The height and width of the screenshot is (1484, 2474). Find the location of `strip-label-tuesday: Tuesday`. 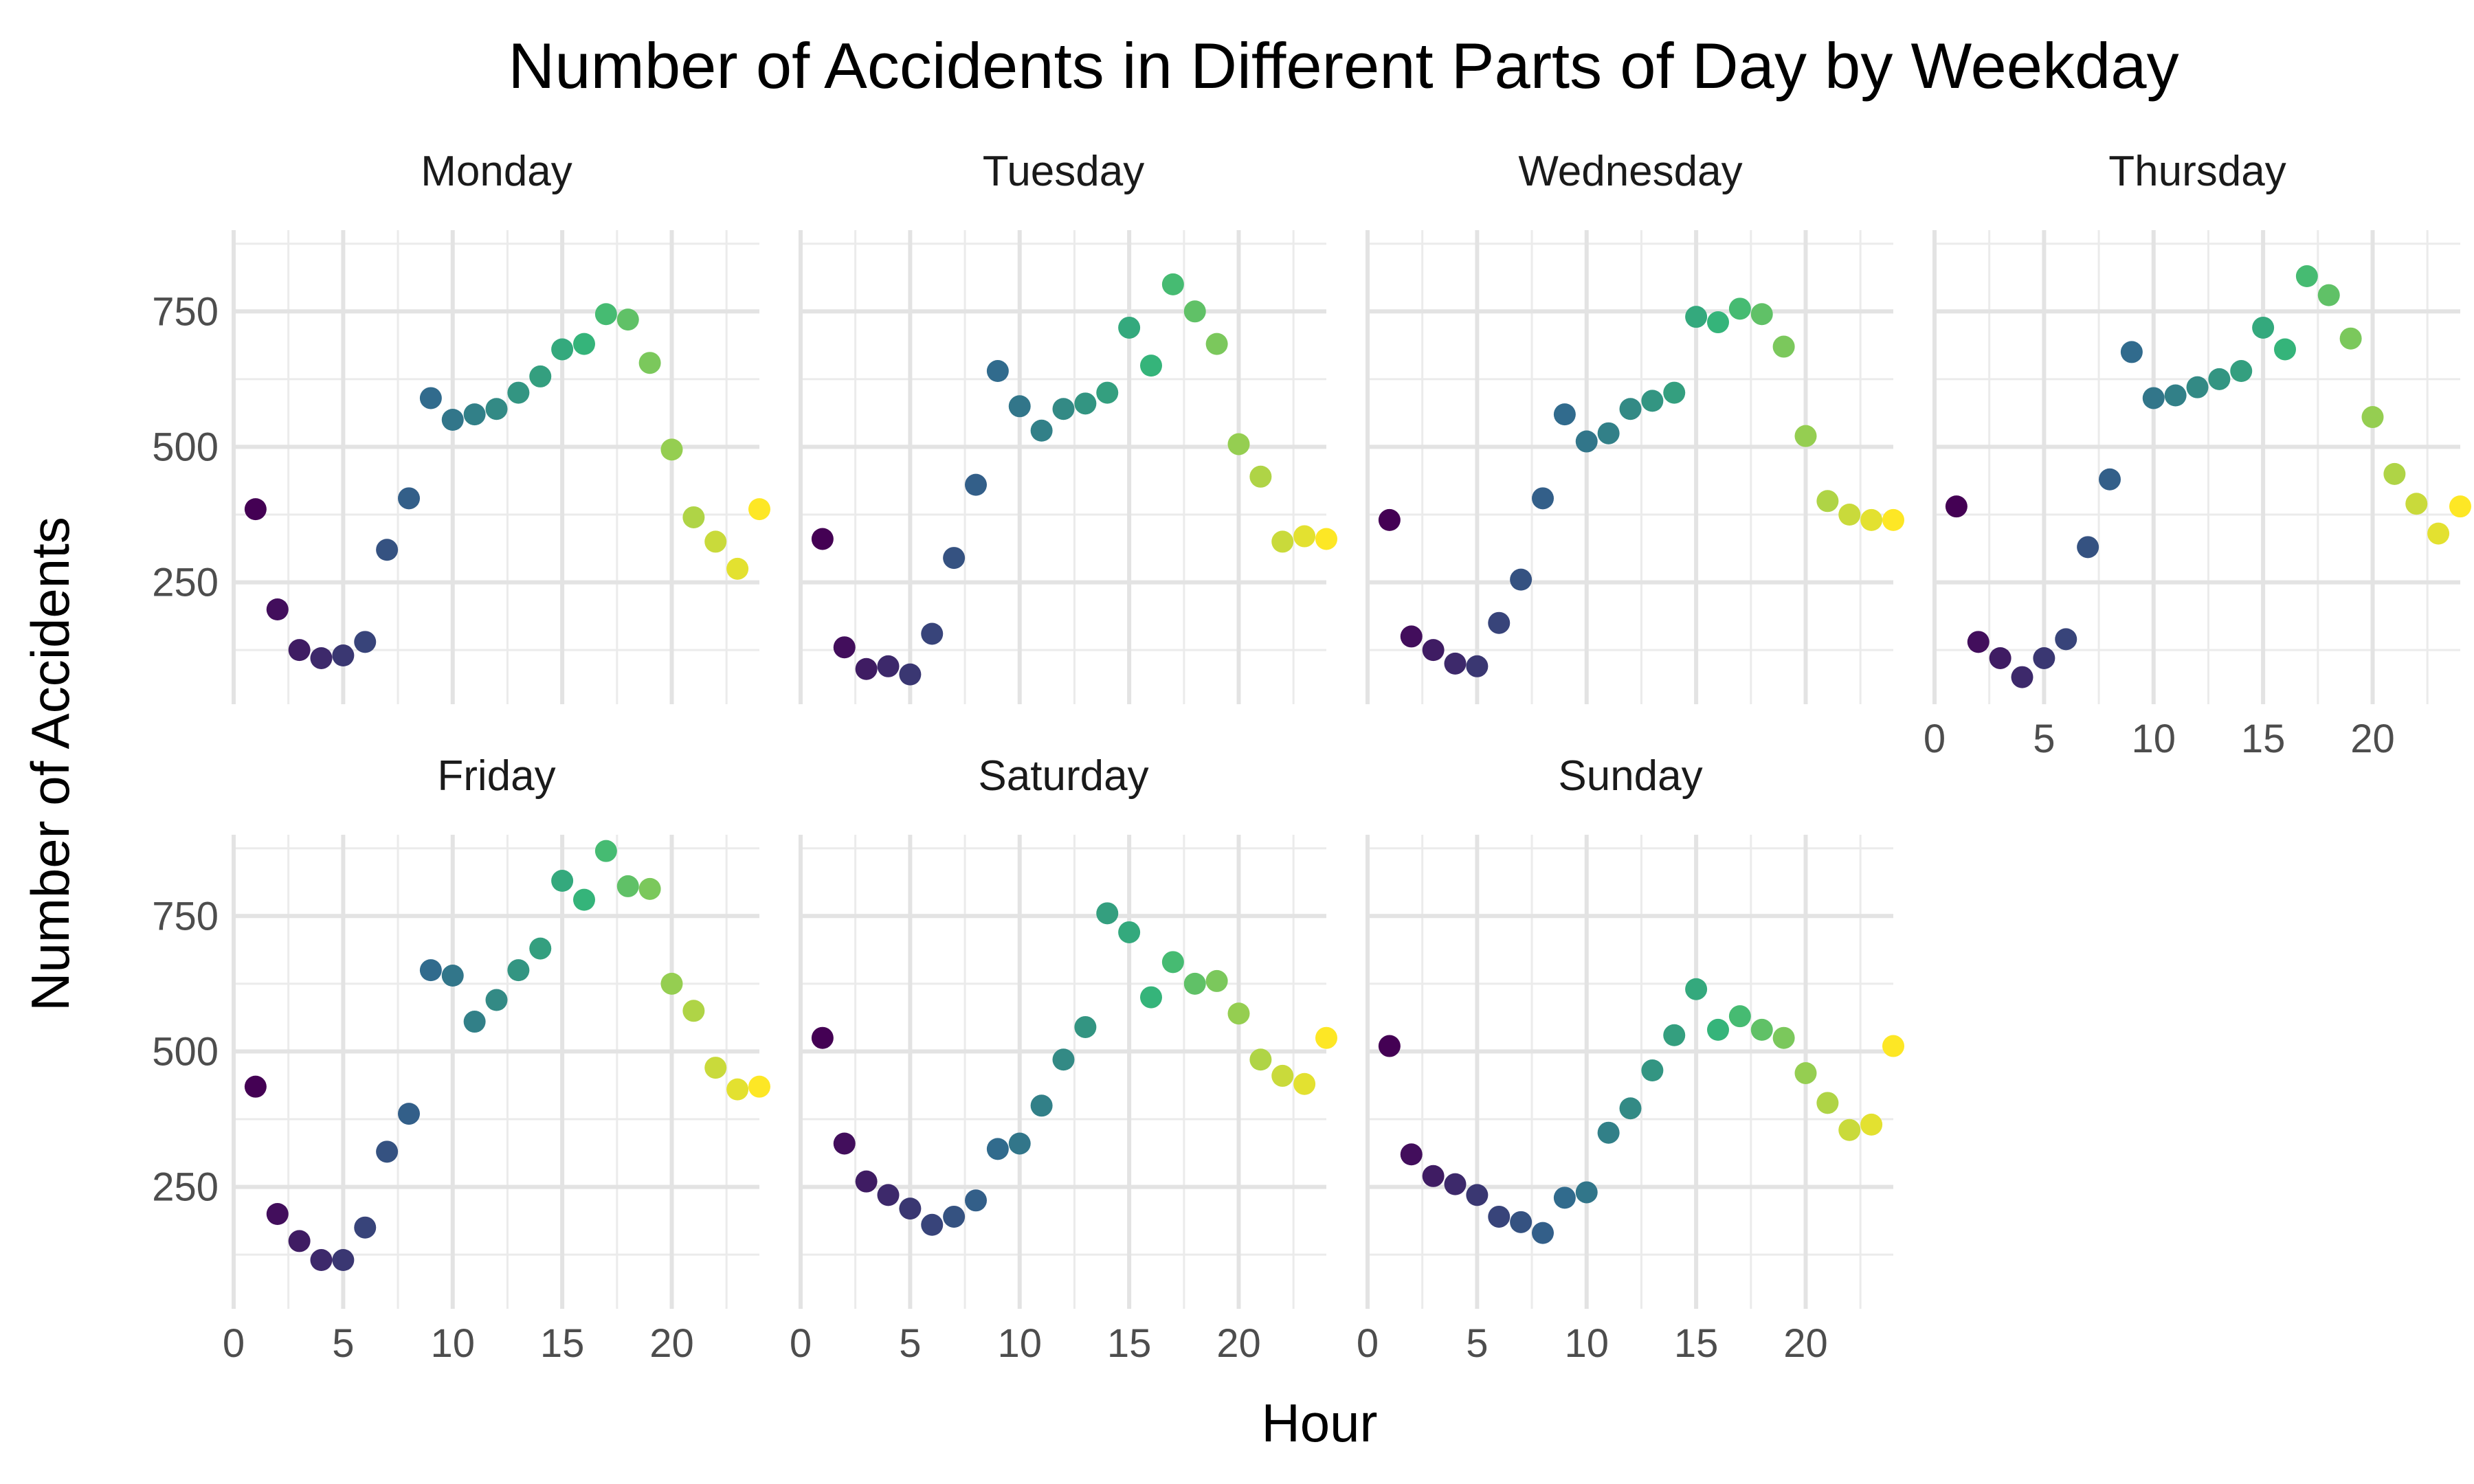

strip-label-tuesday: Tuesday is located at coordinates (1064, 171).